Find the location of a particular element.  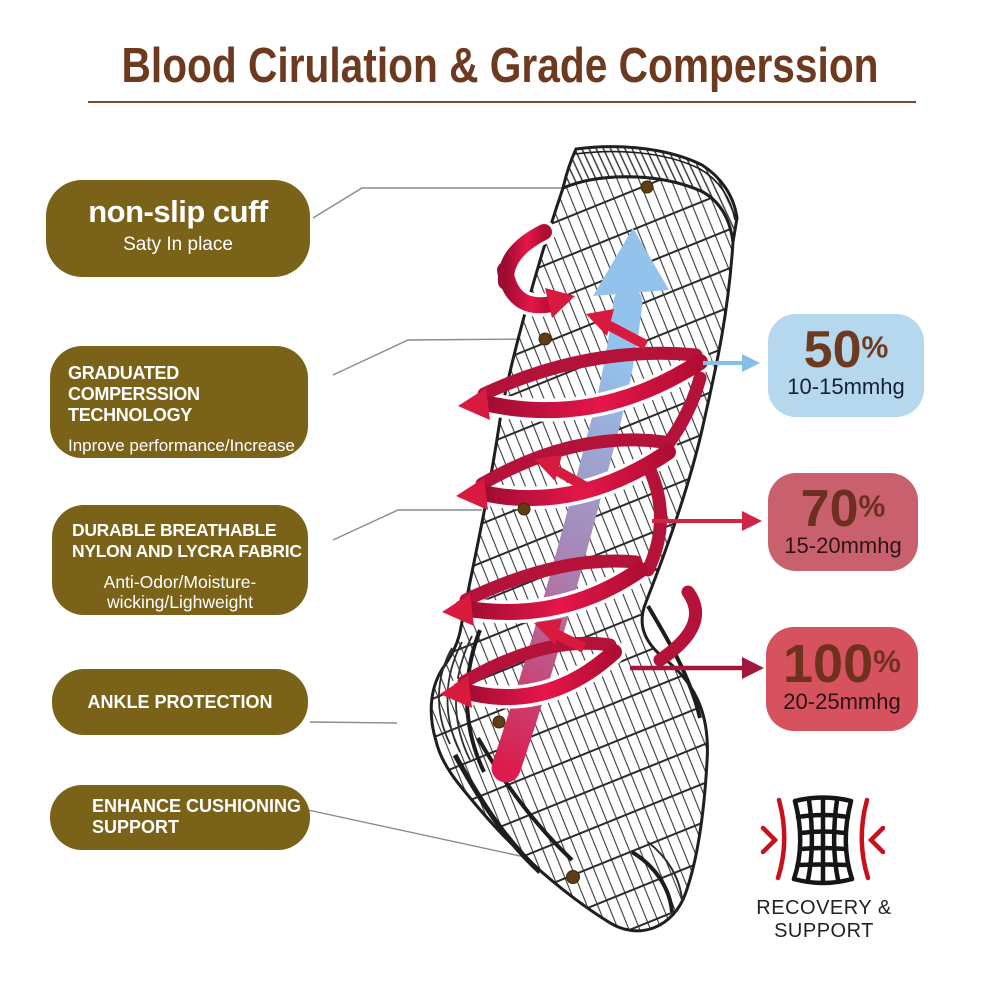

callout-line-cushion is located at coordinates (432, 837).